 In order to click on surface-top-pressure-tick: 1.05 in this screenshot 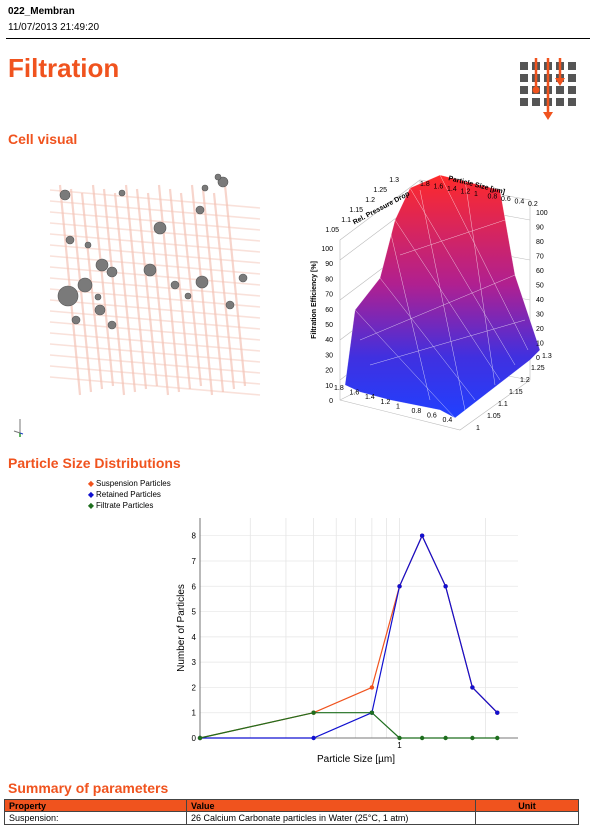, I will do `click(332, 230)`.